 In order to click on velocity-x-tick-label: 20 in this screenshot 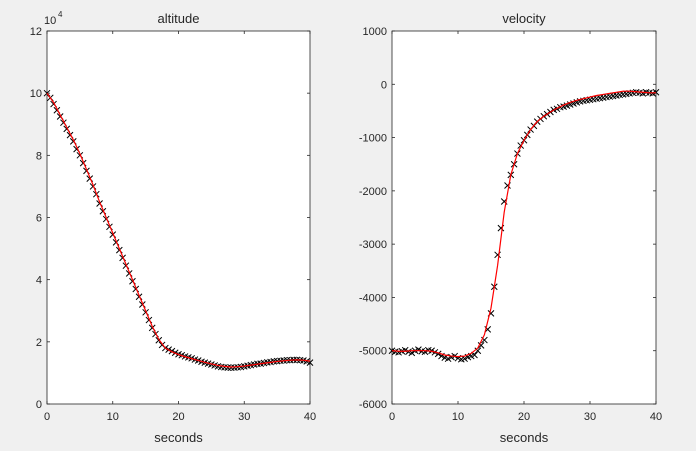, I will do `click(524, 417)`.